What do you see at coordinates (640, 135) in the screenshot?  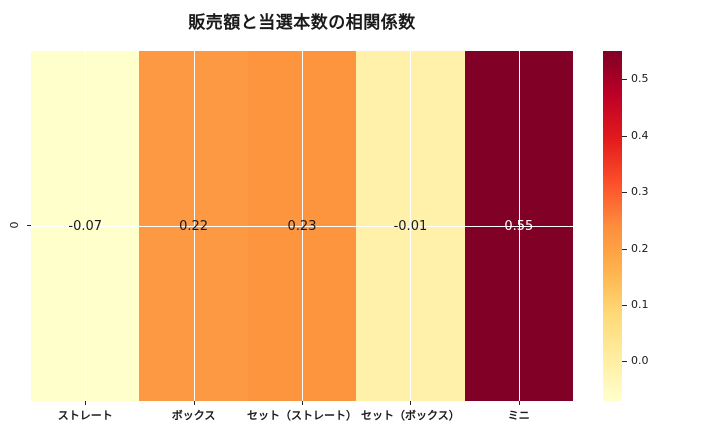 I see `colorbar-tick-label: 0.4` at bounding box center [640, 135].